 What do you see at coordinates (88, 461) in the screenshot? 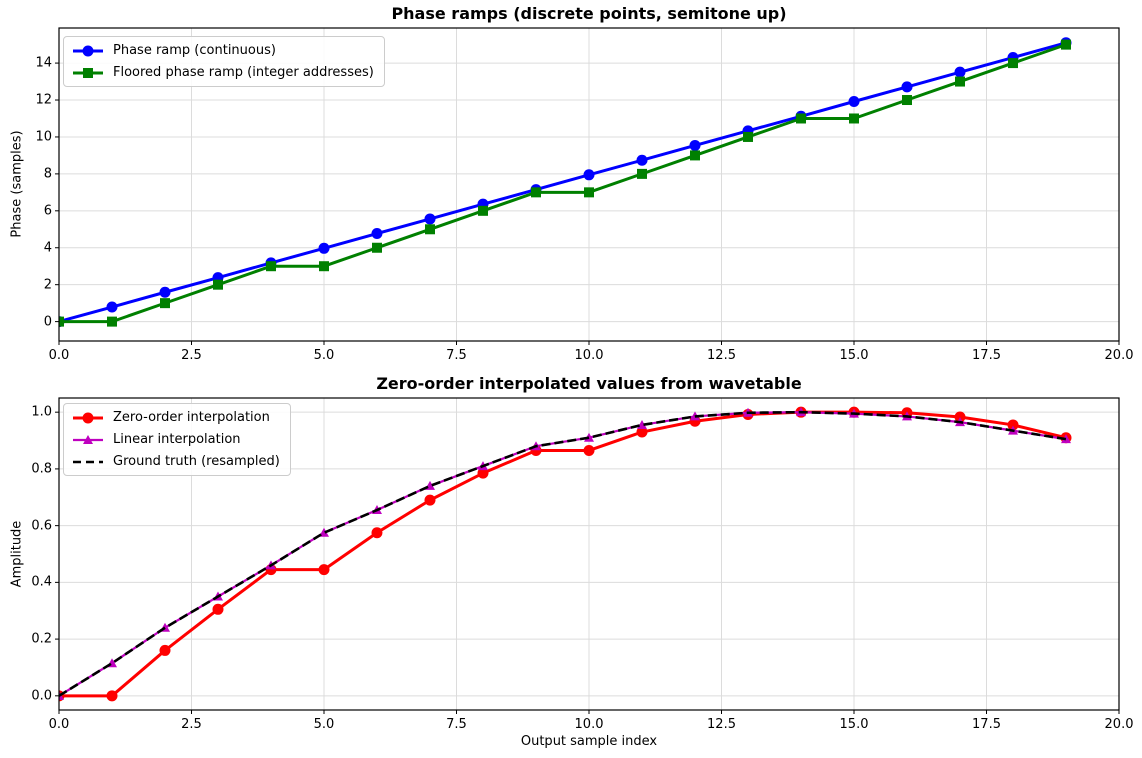
I see `dashed-line-icon` at bounding box center [88, 461].